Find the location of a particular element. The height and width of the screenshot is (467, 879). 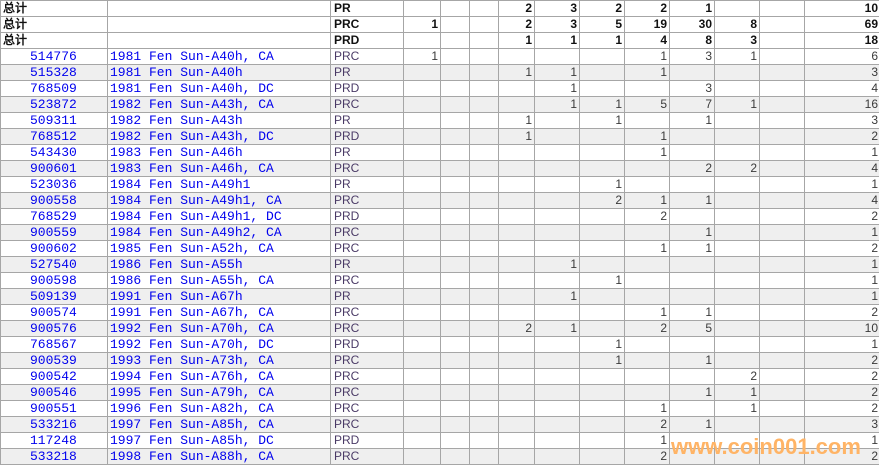

count-cell: 7 is located at coordinates (692, 104).